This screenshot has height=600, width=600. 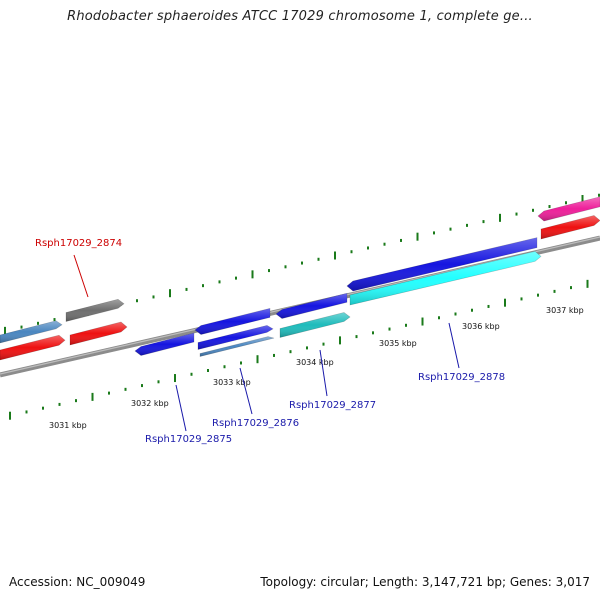 What do you see at coordinates (32, 347) in the screenshot?
I see `red-gene-left-shading` at bounding box center [32, 347].